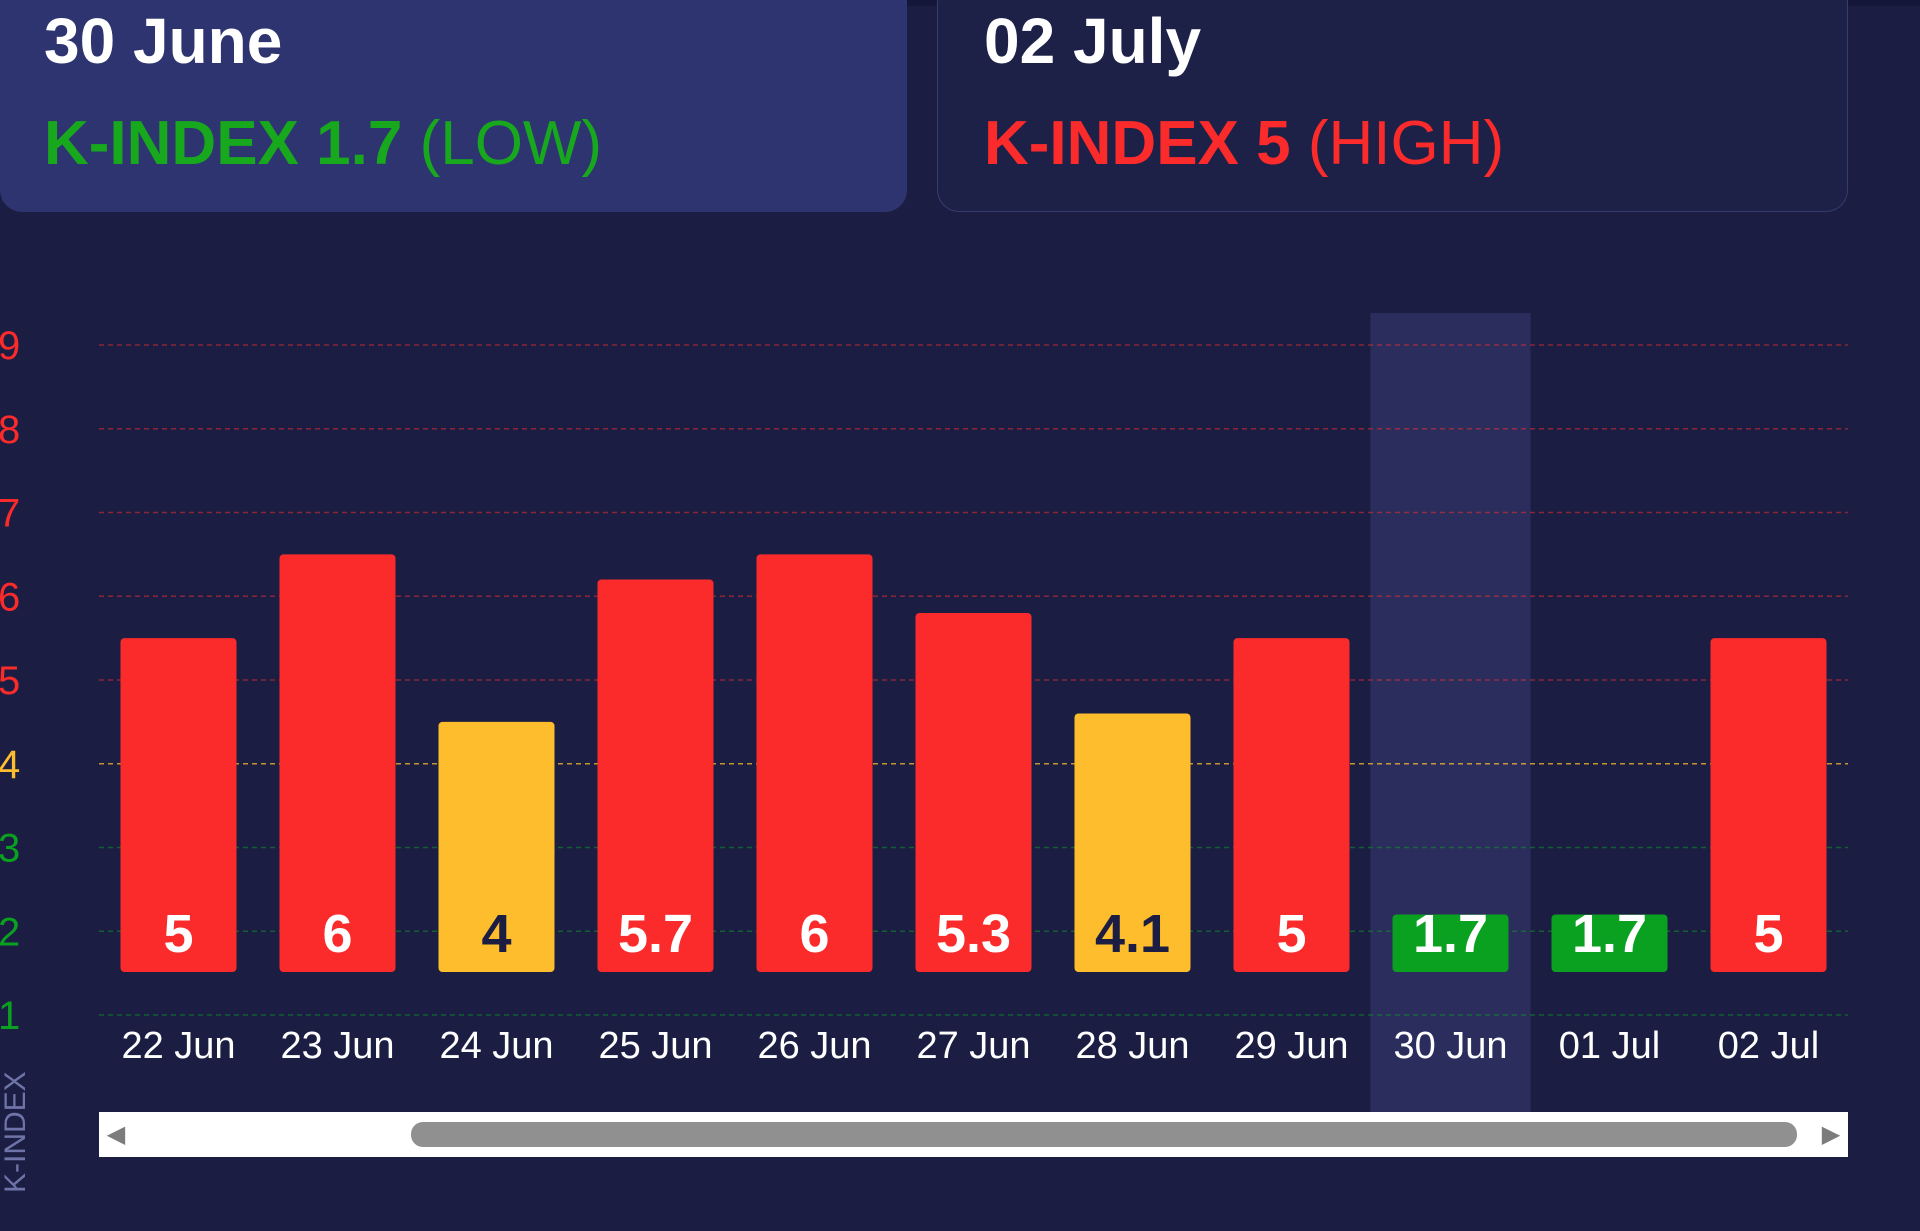 The width and height of the screenshot is (1920, 1231). Describe the element at coordinates (10, 346) in the screenshot. I see `y-tick-label: 9` at that location.